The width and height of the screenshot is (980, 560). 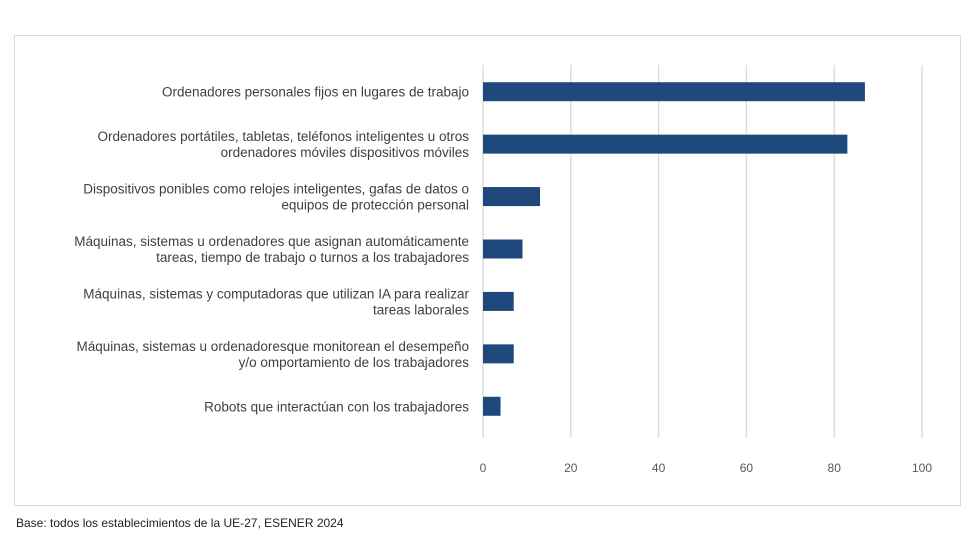 I want to click on x-tick-label: 20, so click(x=571, y=468).